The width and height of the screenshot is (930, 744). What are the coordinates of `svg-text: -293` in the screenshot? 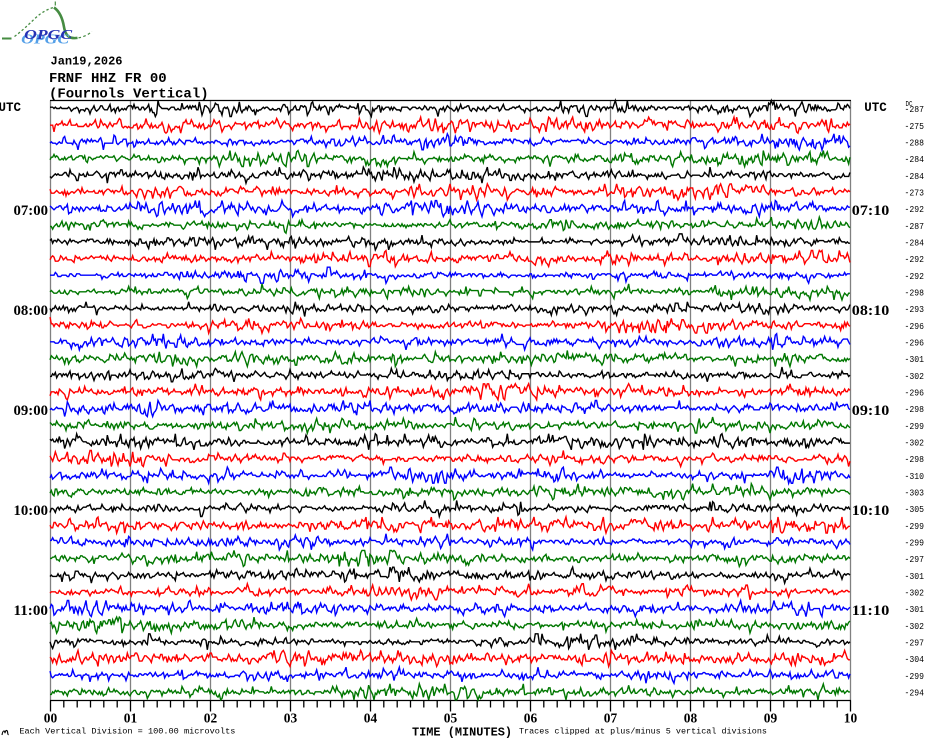 It's located at (915, 309).